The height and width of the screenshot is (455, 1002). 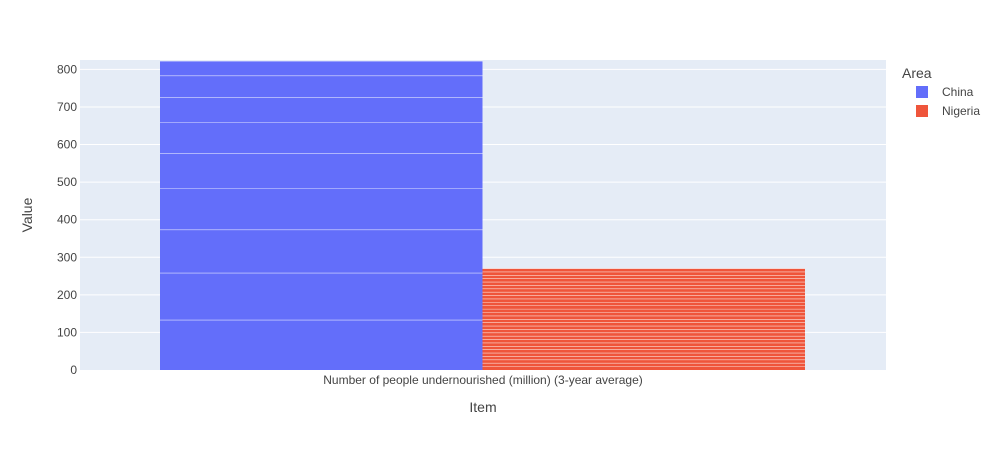 I want to click on y-tick-label: 600, so click(x=67, y=145).